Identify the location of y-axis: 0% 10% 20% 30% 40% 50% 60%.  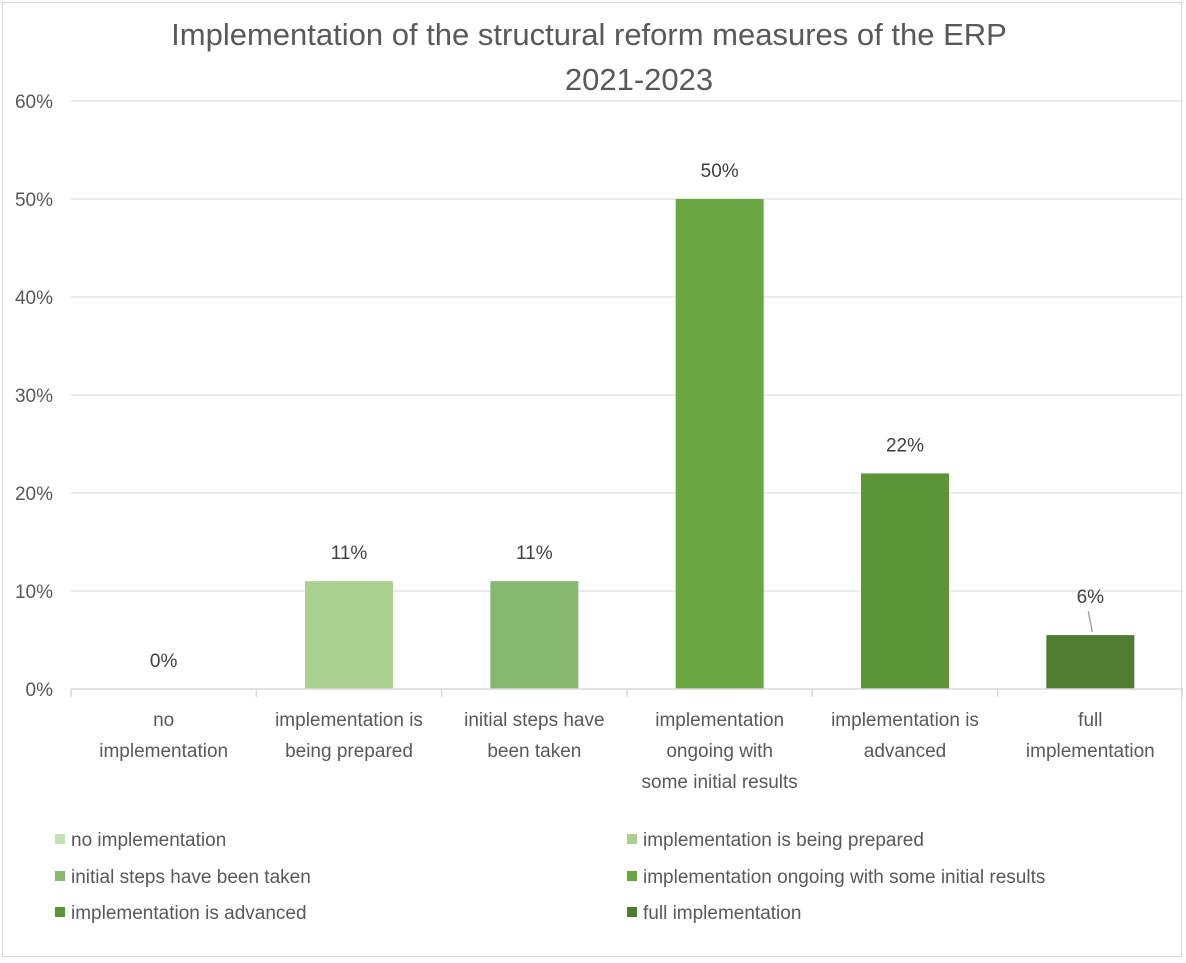
(34, 396).